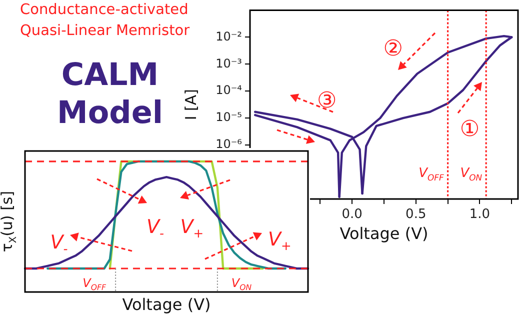 This screenshot has height=314, width=520. Describe the element at coordinates (9, 221) in the screenshot. I see `y-axis-title: τX(u) [s]` at that location.